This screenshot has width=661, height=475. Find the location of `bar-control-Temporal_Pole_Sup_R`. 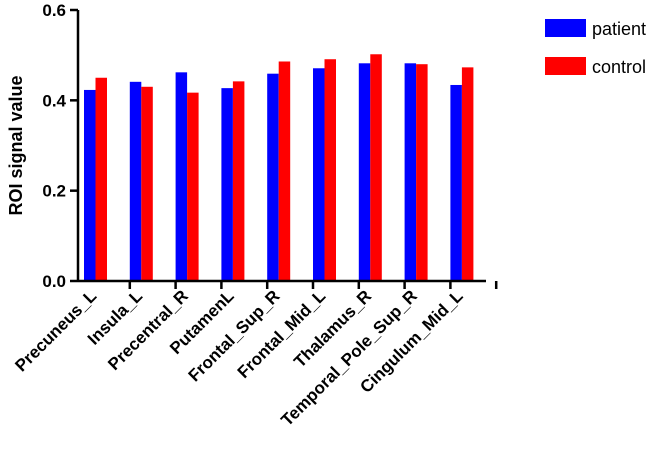

bar-control-Temporal_Pole_Sup_R is located at coordinates (422, 172).